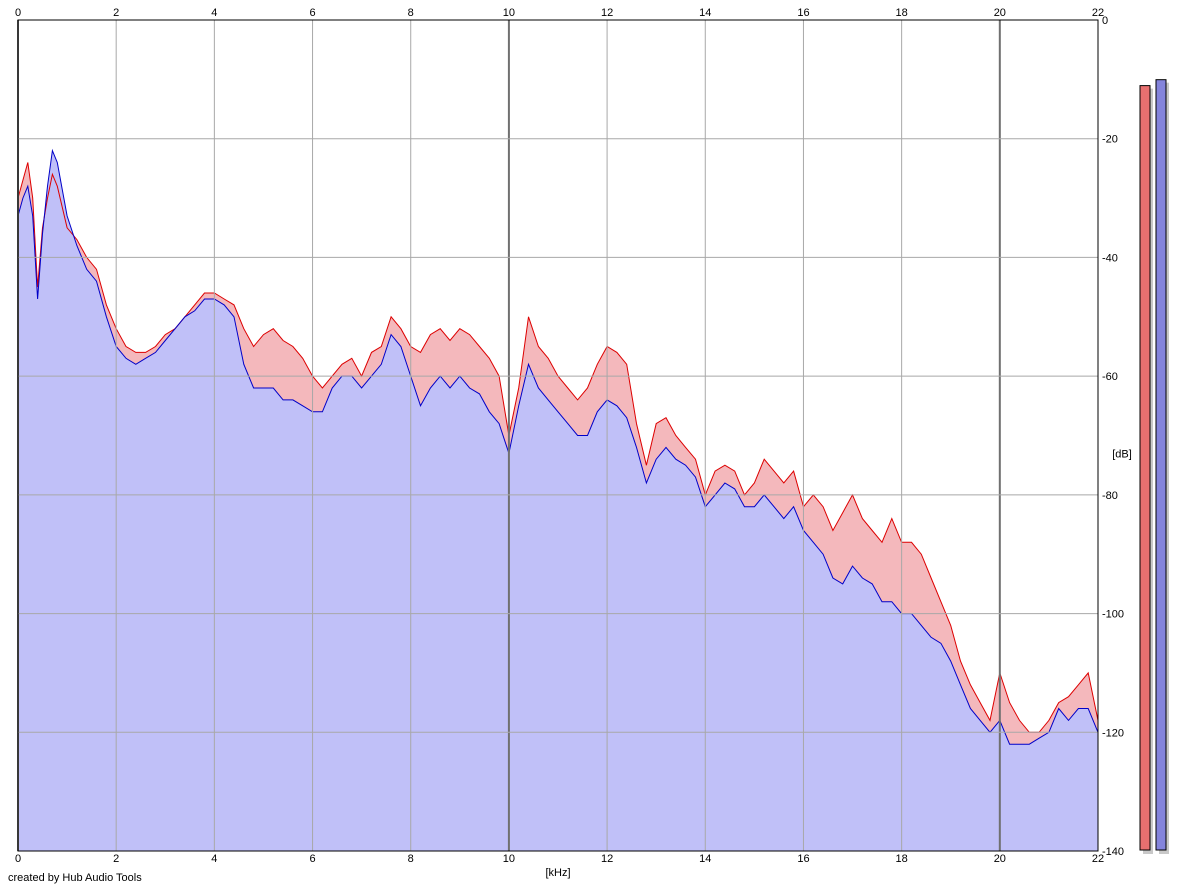 This screenshot has width=1180, height=891. What do you see at coordinates (18, 859) in the screenshot?
I see `x-tick-label-bottom: 0` at bounding box center [18, 859].